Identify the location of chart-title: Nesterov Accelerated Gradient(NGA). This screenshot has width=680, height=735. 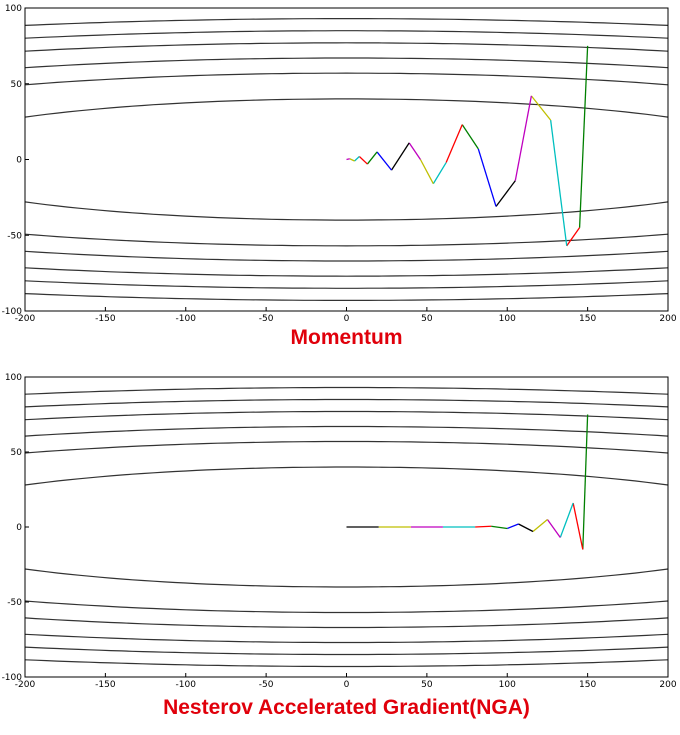
(346, 707).